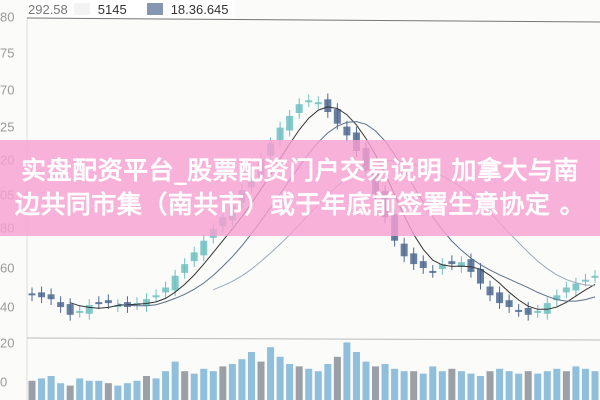 The width and height of the screenshot is (600, 400). I want to click on top-border, so click(313, 20).